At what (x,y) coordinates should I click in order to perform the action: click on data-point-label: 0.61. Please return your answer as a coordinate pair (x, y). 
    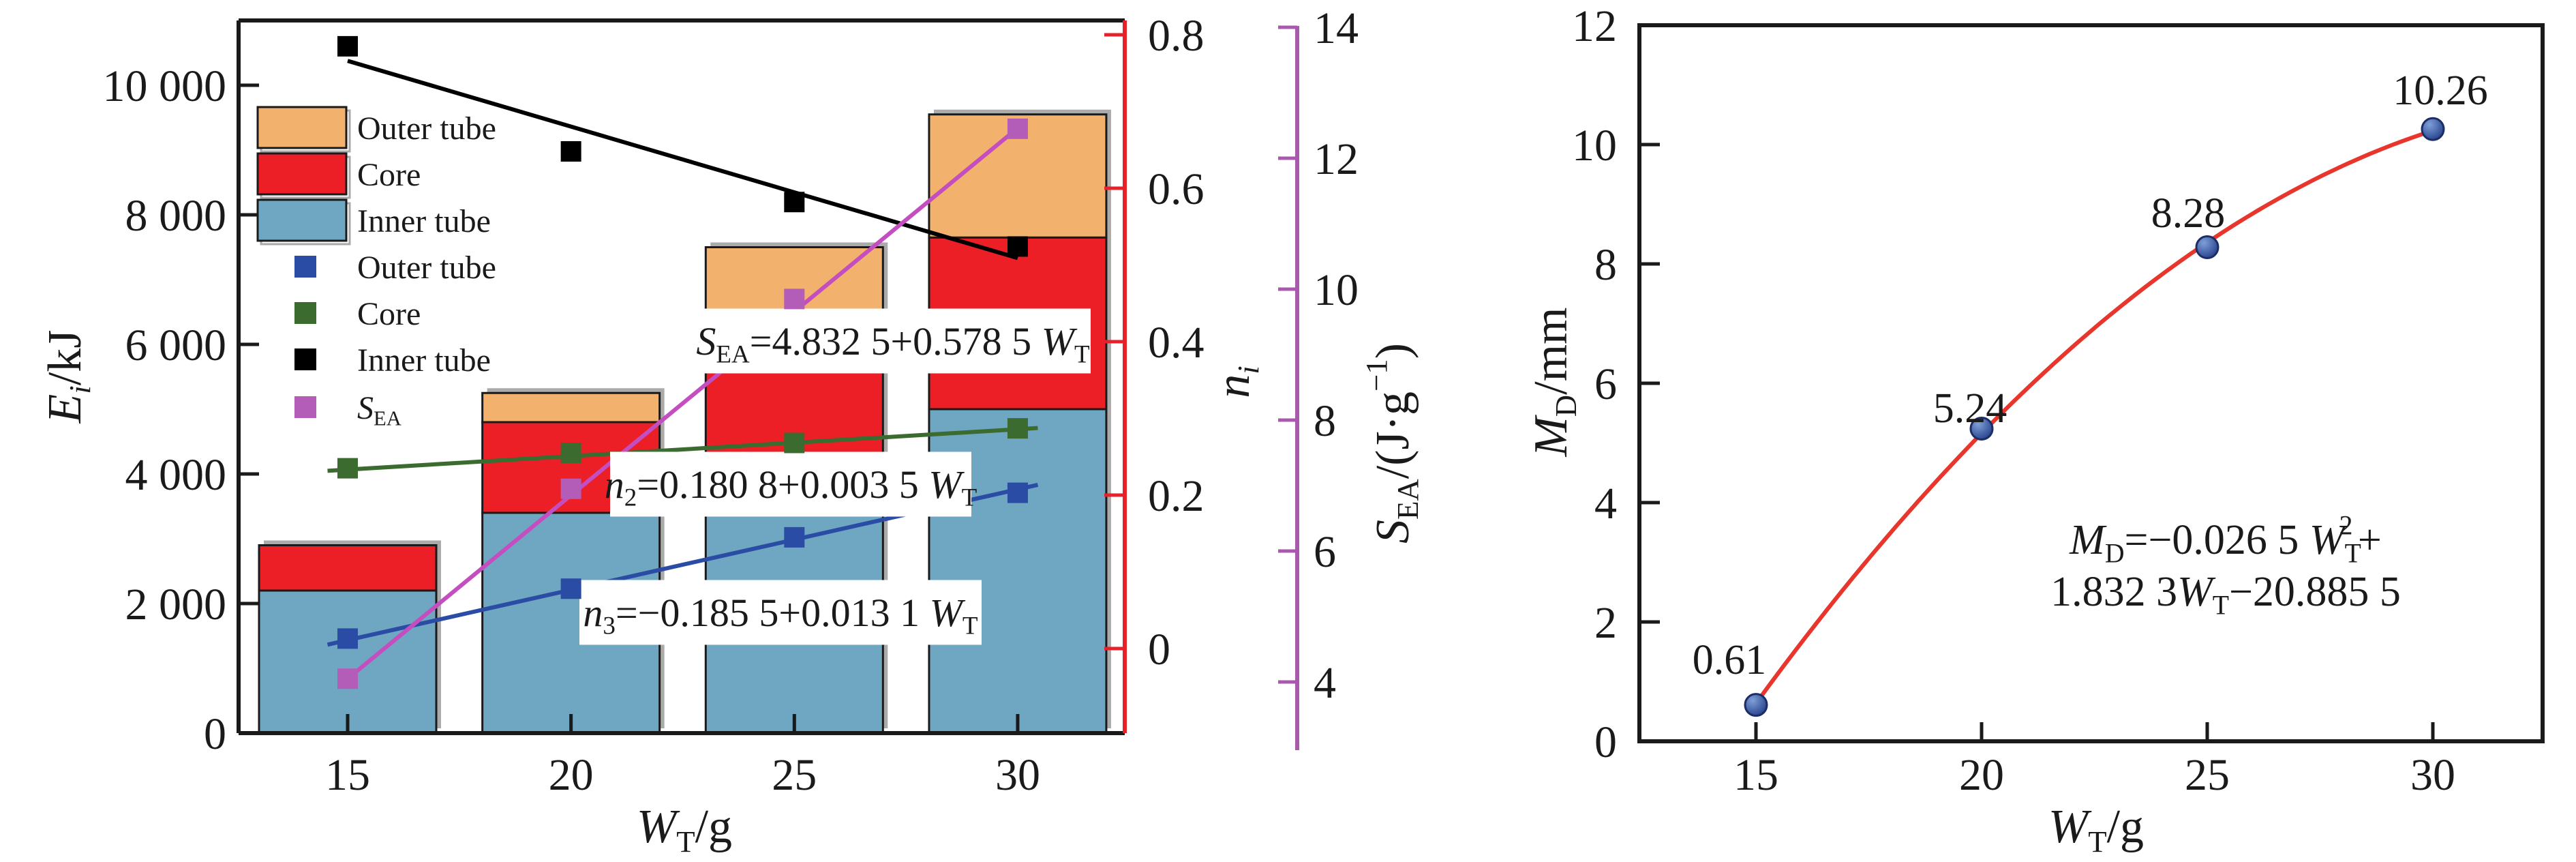
    Looking at the image, I should click on (1730, 660).